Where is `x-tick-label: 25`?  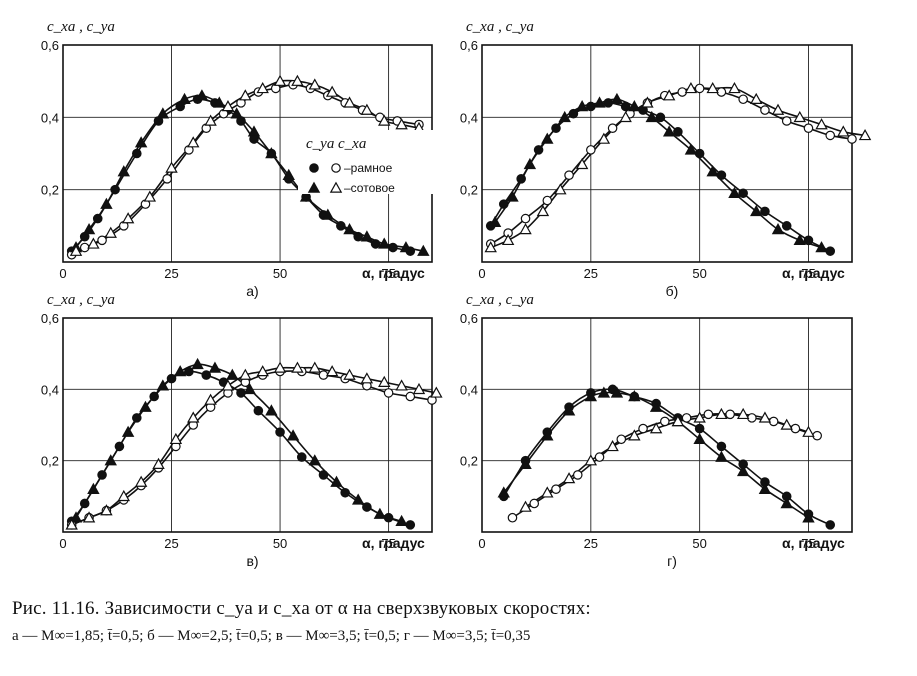
x-tick-label: 25 is located at coordinates (171, 273).